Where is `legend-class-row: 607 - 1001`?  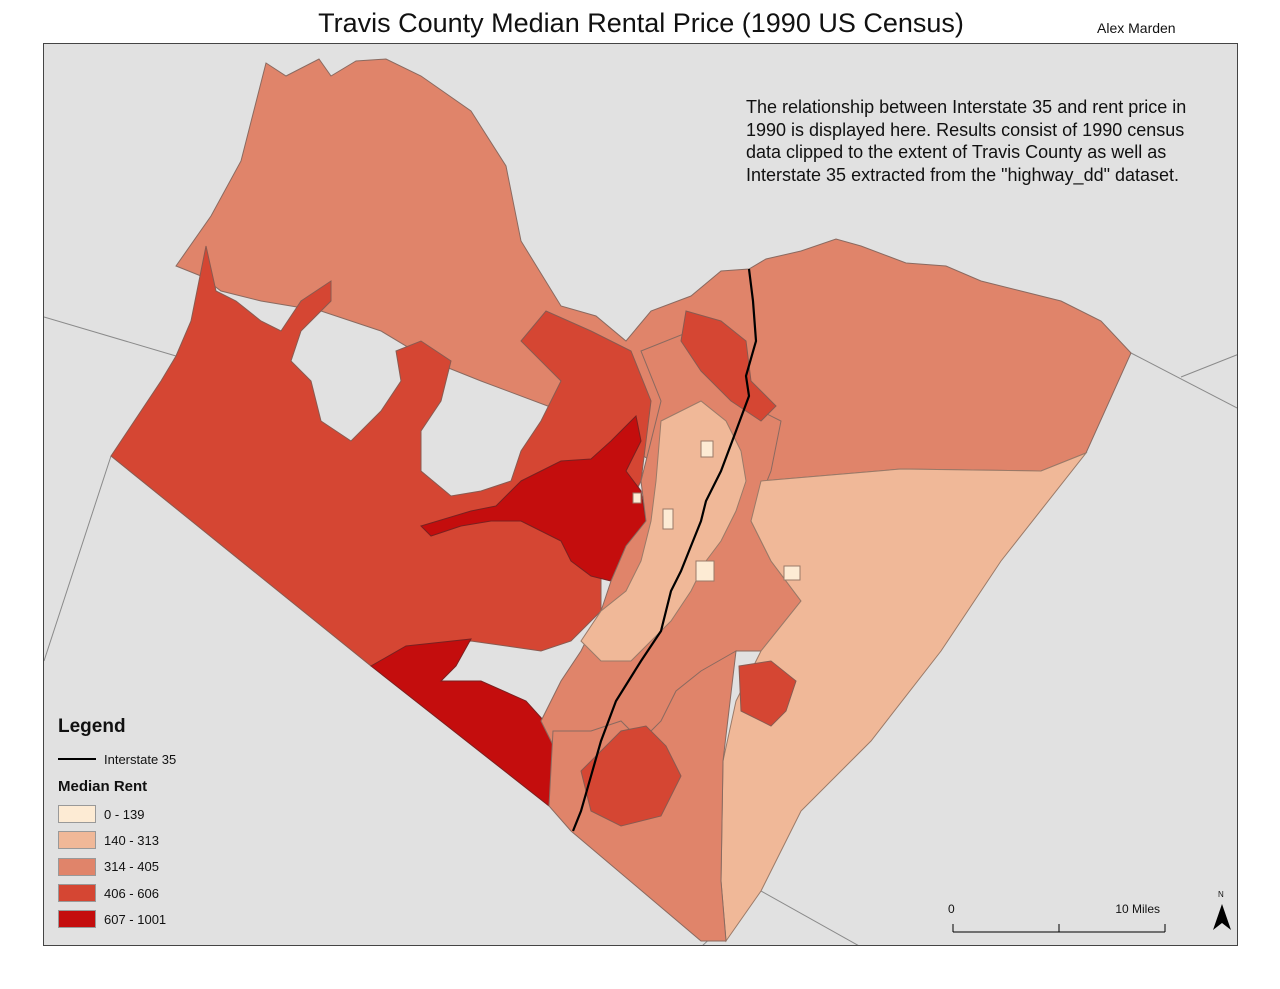
legend-class-row: 607 - 1001 is located at coordinates (117, 919).